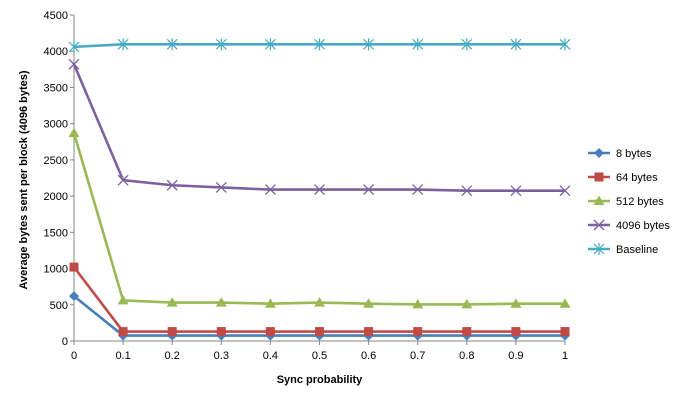 The image size is (689, 407). What do you see at coordinates (172, 356) in the screenshot?
I see `x-tick-label: 0.2` at bounding box center [172, 356].